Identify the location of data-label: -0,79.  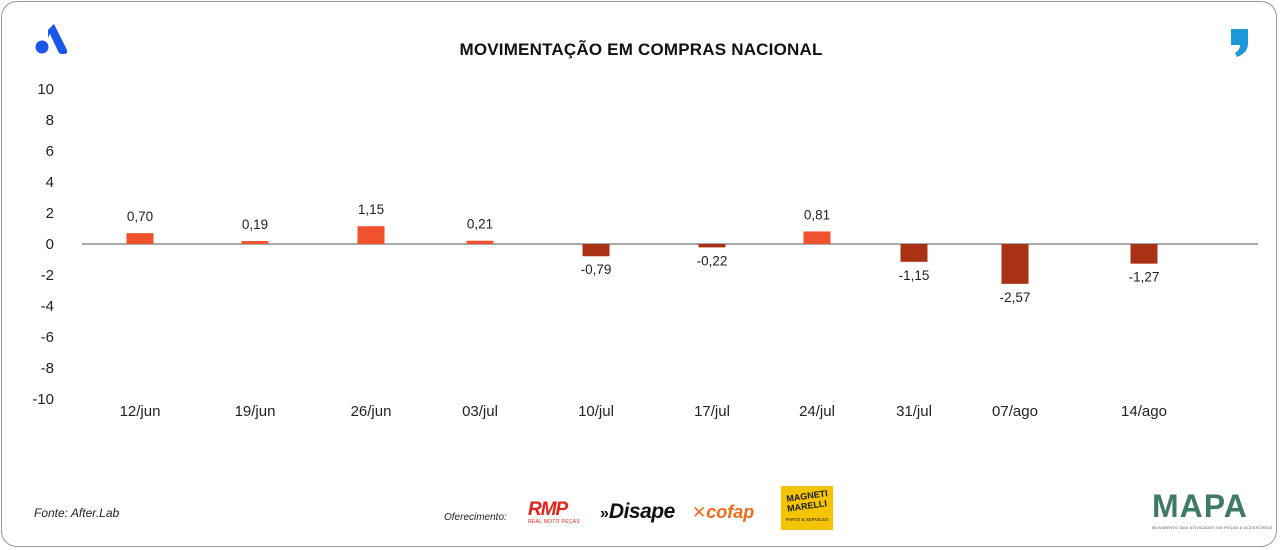
(596, 269).